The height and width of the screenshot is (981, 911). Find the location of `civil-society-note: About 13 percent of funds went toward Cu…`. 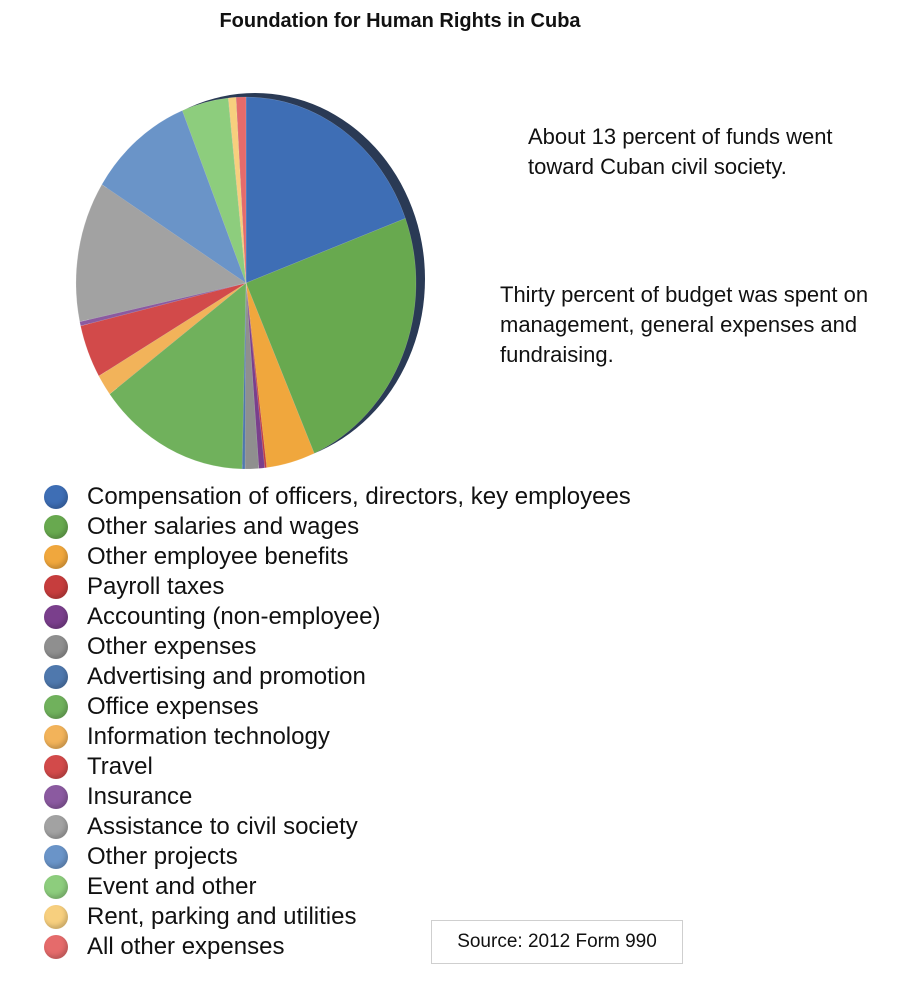

civil-society-note: About 13 percent of funds went toward Cu… is located at coordinates (680, 151).